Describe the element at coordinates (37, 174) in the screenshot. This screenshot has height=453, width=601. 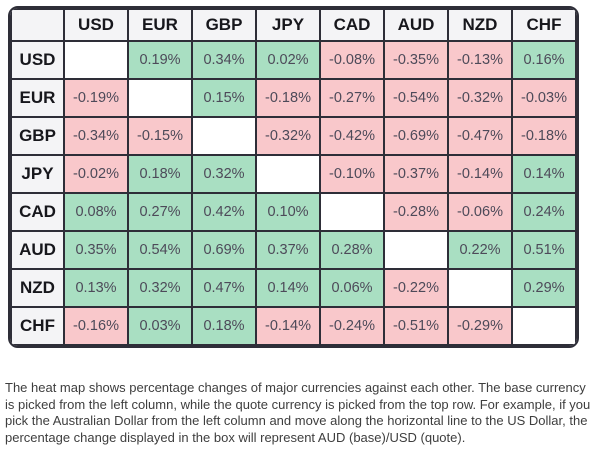
I see `row-header-jpy: JPY` at that location.